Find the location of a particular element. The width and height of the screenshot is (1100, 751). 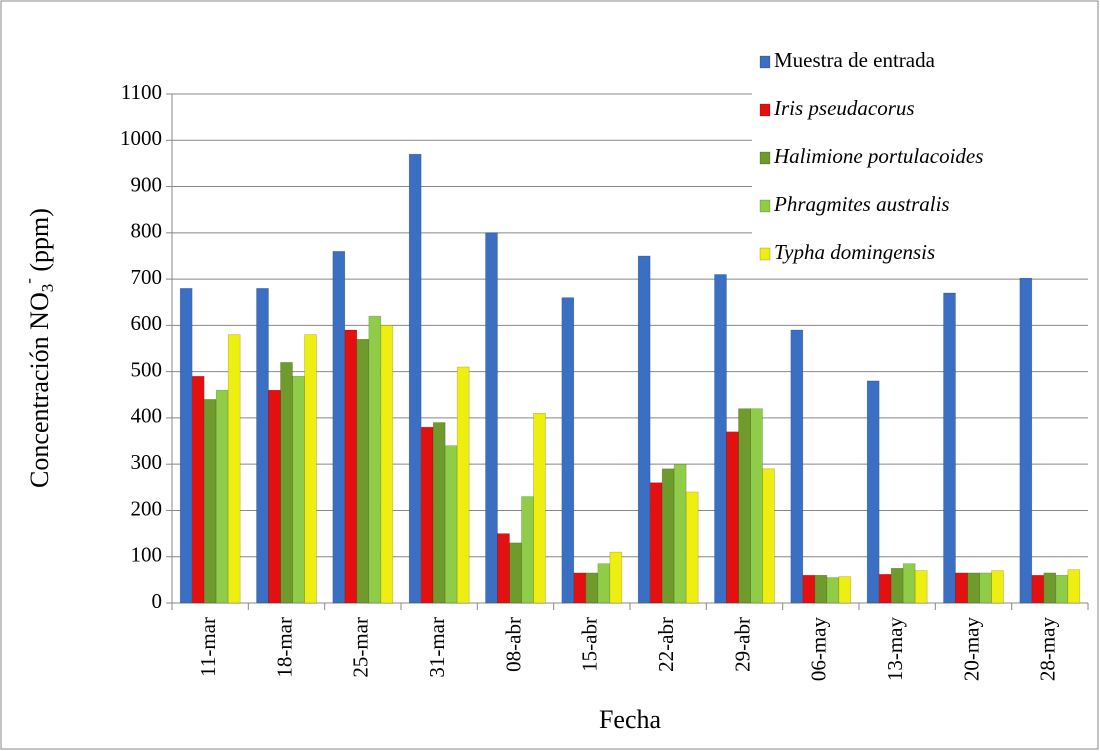

x-tick-label: 18-mar is located at coordinates (284, 647).